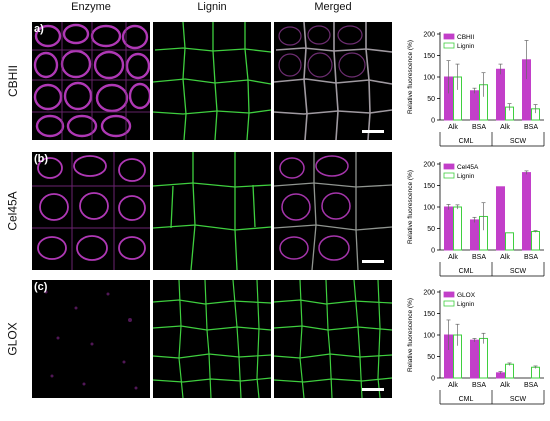 The width and height of the screenshot is (550, 421). I want to click on panel-letter-a: a), so click(39, 29).